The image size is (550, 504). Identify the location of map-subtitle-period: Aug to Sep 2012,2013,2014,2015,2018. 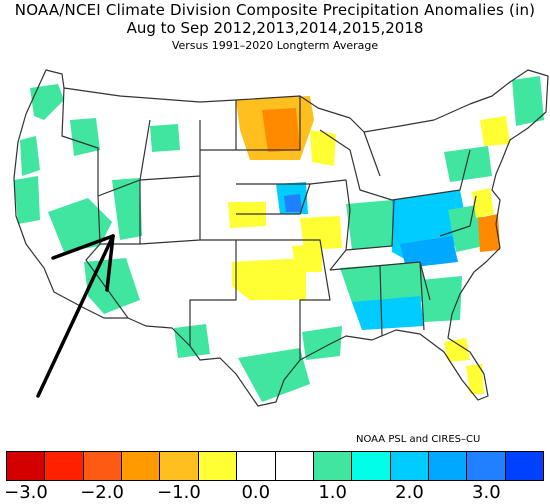
(275, 28).